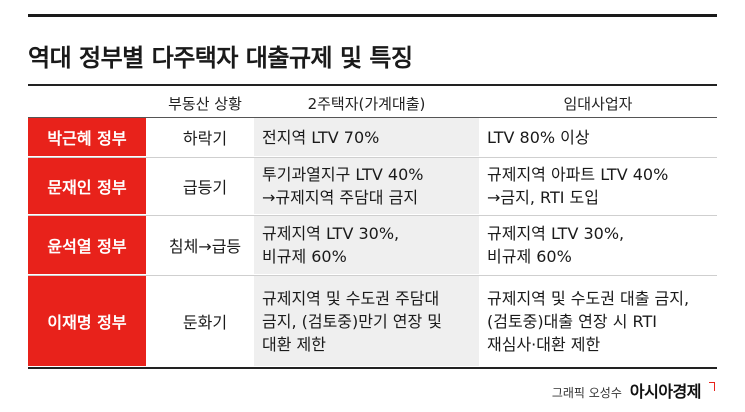  I want to click on column-header-landlord: 임대사업자, so click(598, 104).